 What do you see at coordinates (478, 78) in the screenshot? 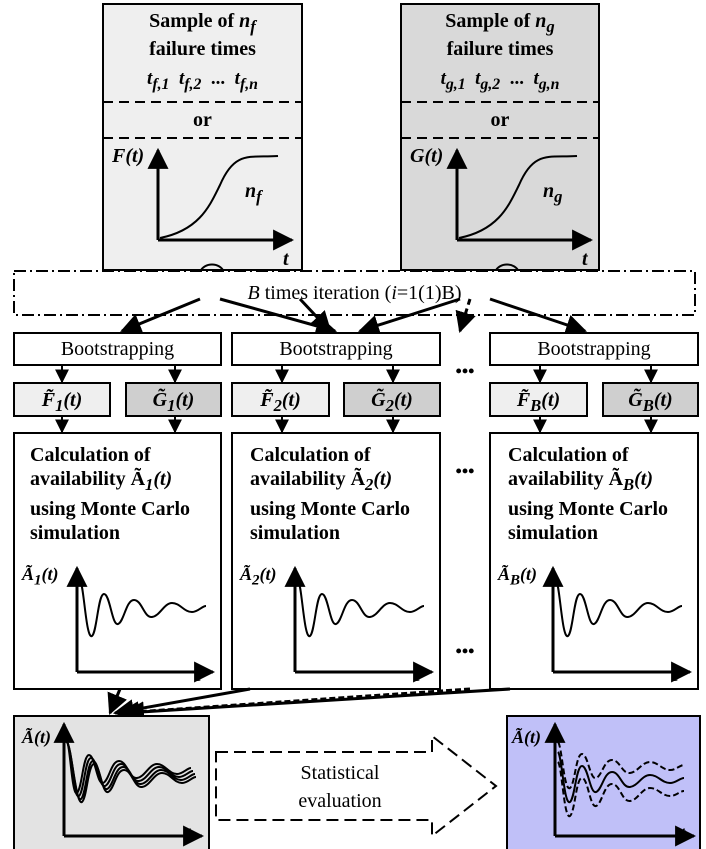
I see `g-sample-t2: t` at bounding box center [478, 78].